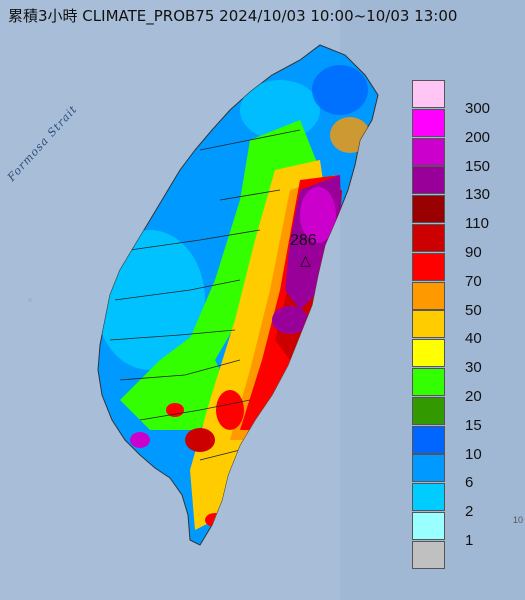 Image resolution: width=525 pixels, height=600 pixels. I want to click on legend-label: 200, so click(478, 137).